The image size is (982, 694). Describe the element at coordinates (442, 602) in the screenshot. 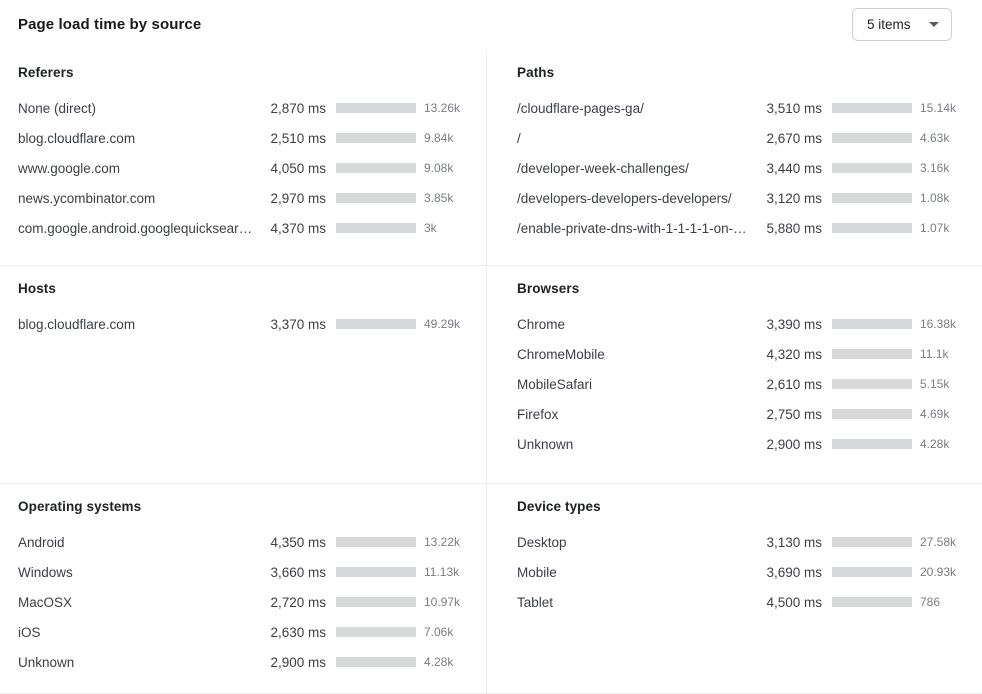

I see `row-count-value: 10.97k` at that location.